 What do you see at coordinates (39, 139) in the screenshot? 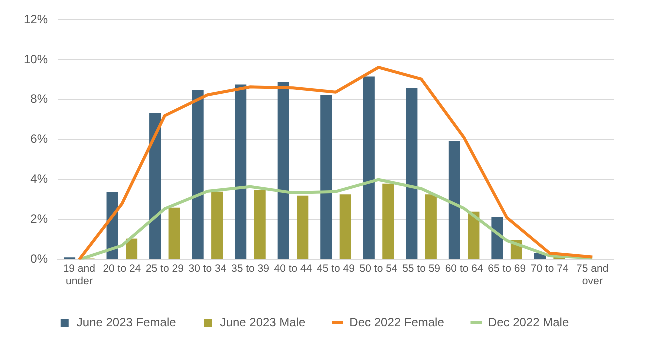
I see `y-tick-label: 6%` at bounding box center [39, 139].